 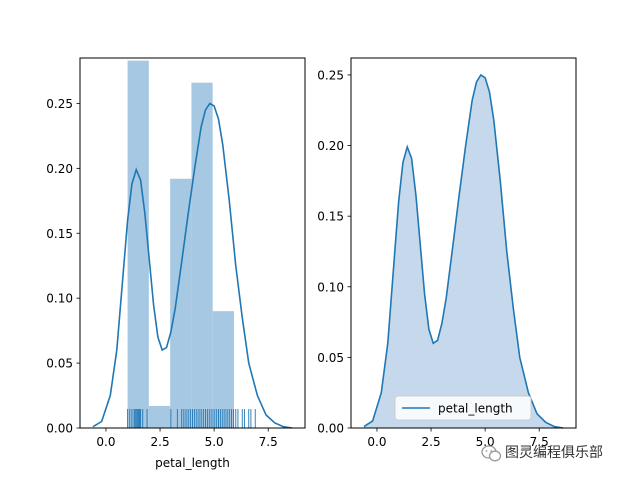 What do you see at coordinates (187, 438) in the screenshot?
I see `left-x-ticks: 0.0 2.5 5.0 7.5` at bounding box center [187, 438].